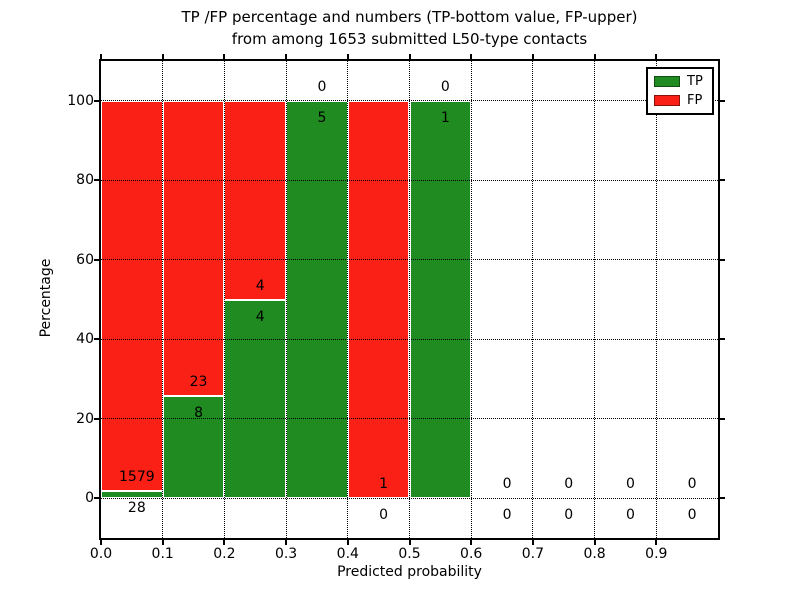  Describe the element at coordinates (137, 477) in the screenshot. I see `fp-count-label: 1579` at that location.